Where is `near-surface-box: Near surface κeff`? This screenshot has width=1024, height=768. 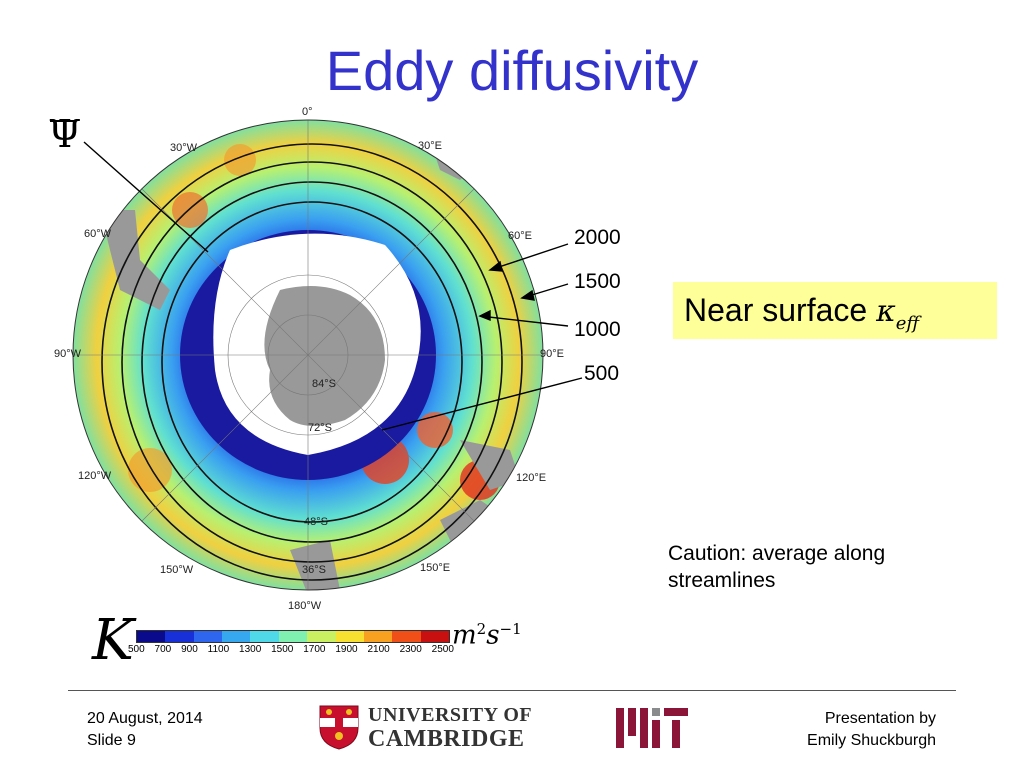
near-surface-box: Near surface κeff is located at coordinates (835, 310).